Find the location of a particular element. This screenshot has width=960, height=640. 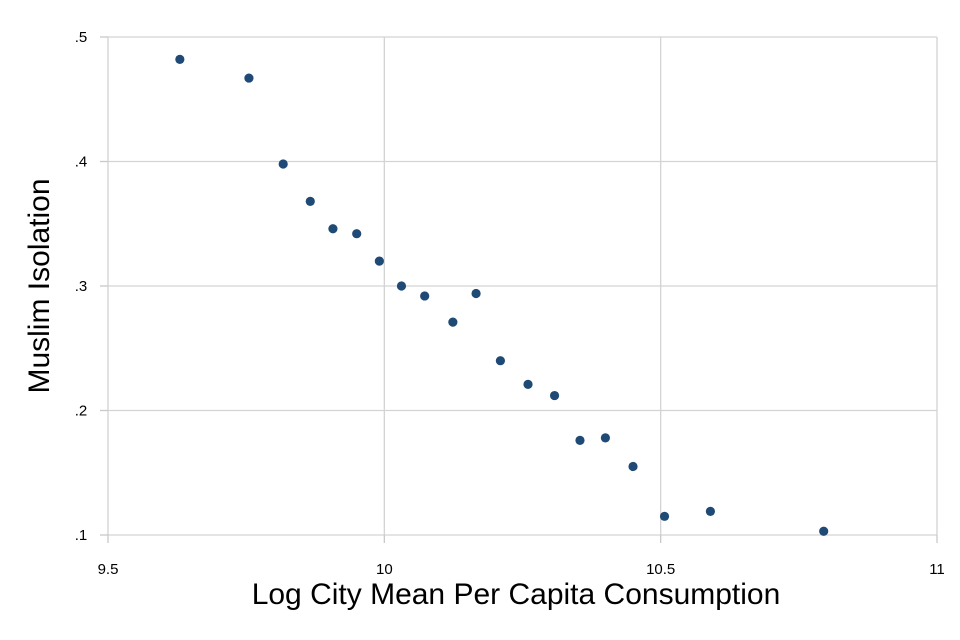

y-tick-label: .1 is located at coordinates (81, 535).